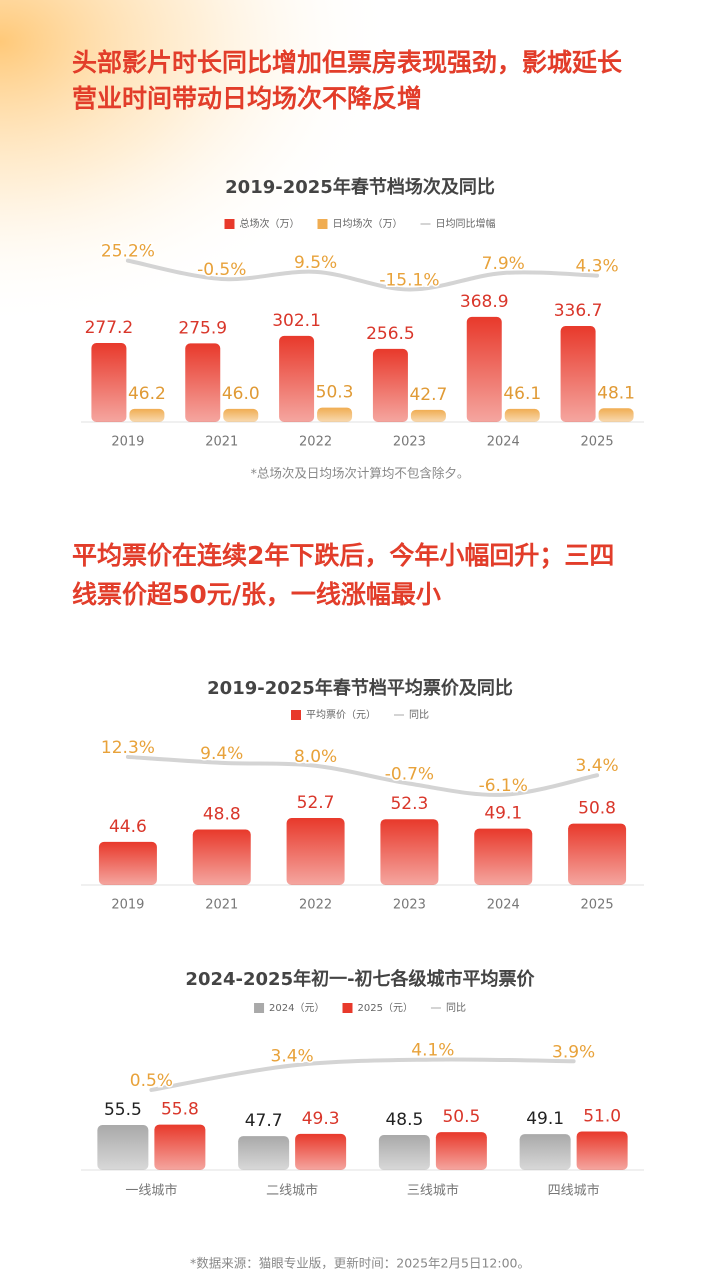  I want to click on value-label: 42.7, so click(428, 395).